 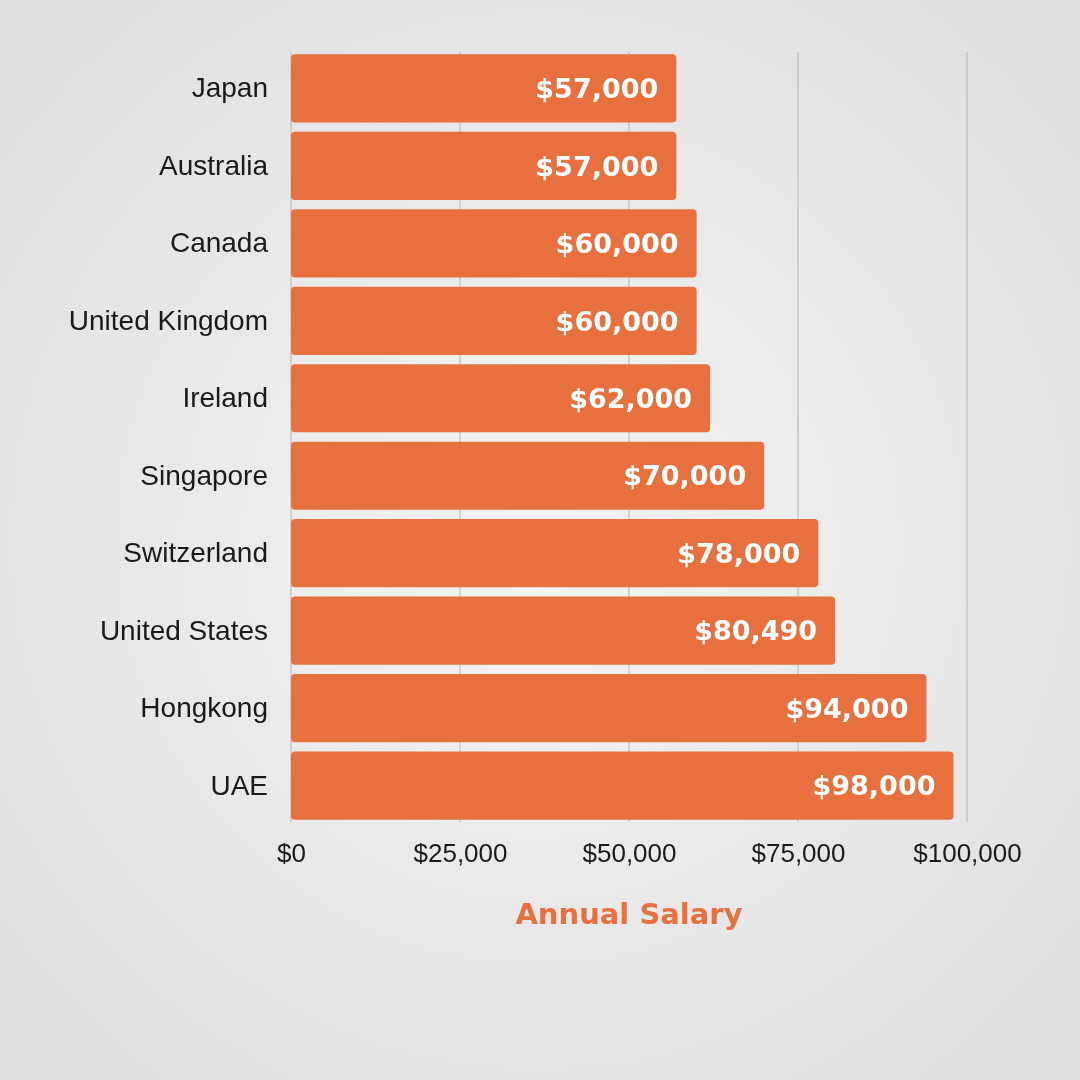 I want to click on data-label: $78,000, so click(x=739, y=553).